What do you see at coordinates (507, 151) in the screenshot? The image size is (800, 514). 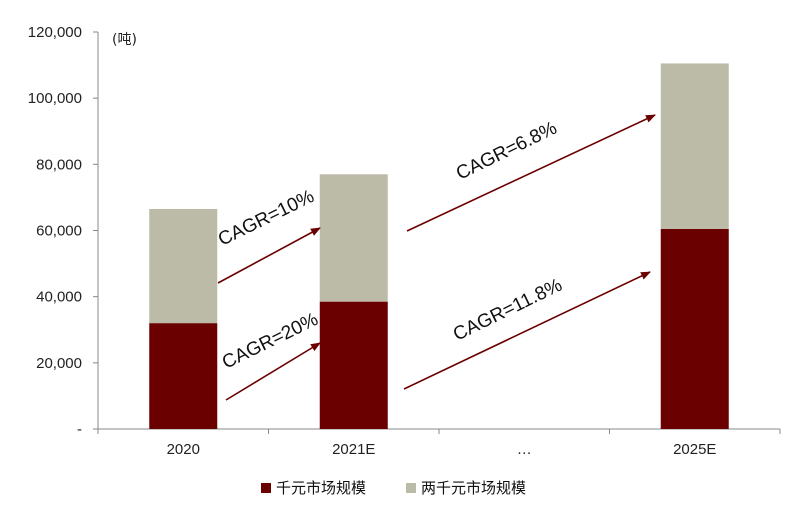 I see `cagr-label-6-8: CAGR=6.8%` at bounding box center [507, 151].